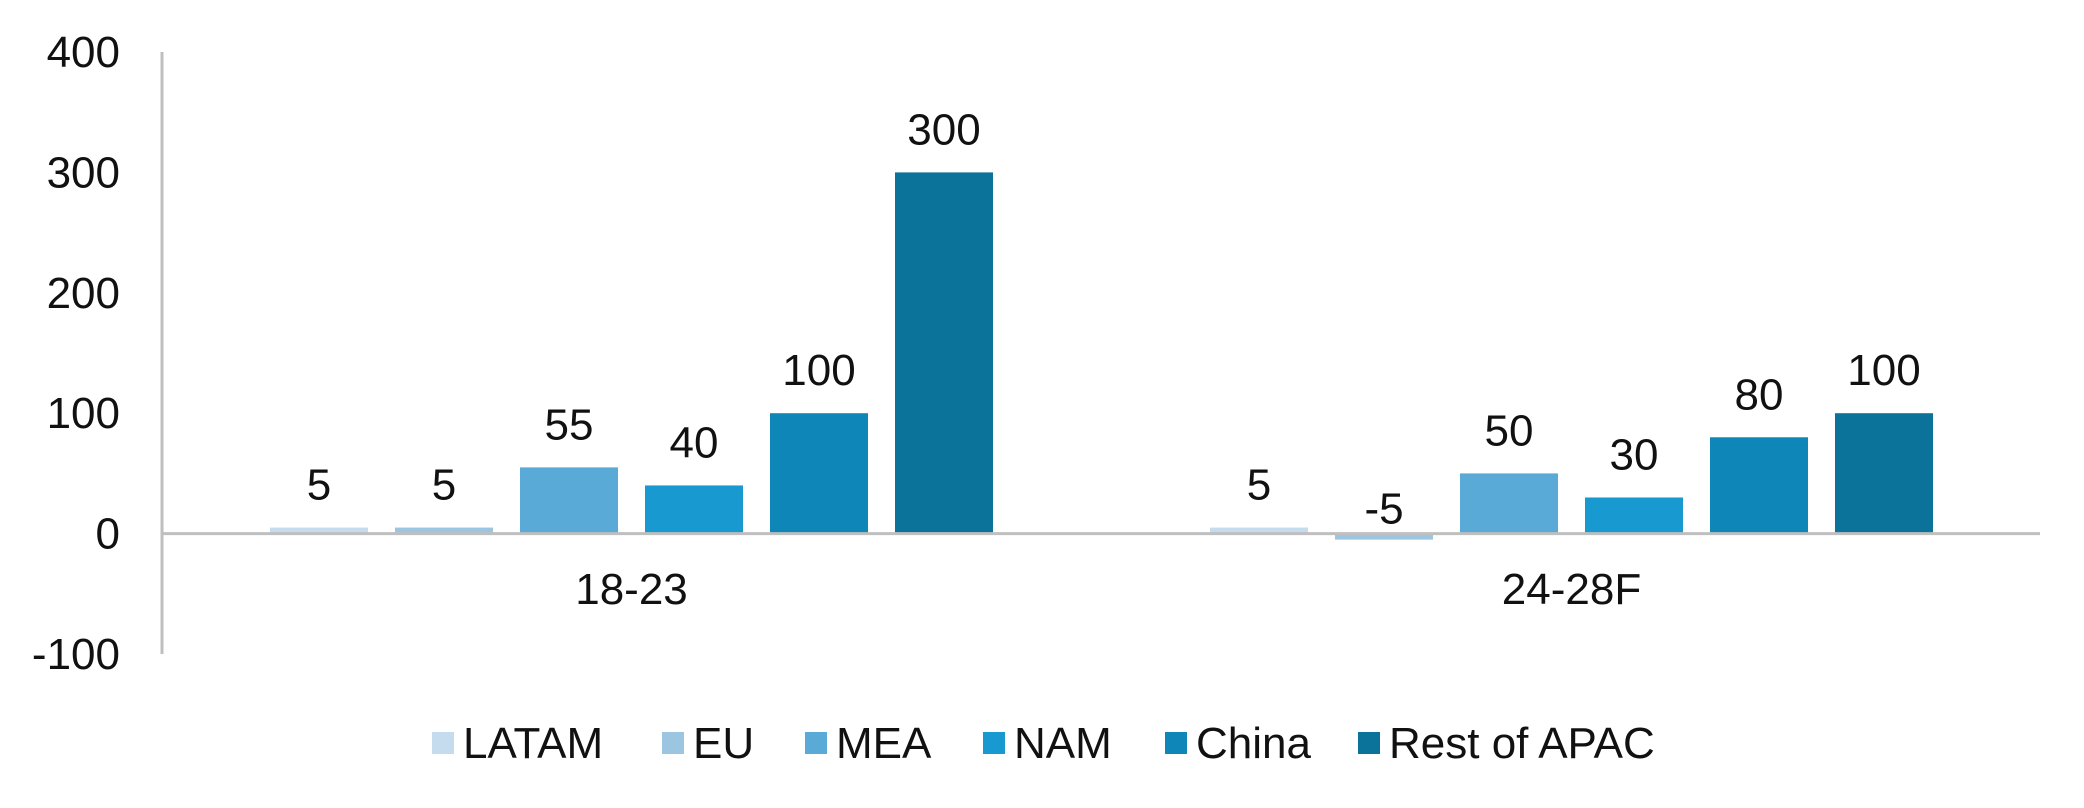 Image resolution: width=2084 pixels, height=808 pixels. Describe the element at coordinates (83, 413) in the screenshot. I see `y-tick-label: 100` at that location.